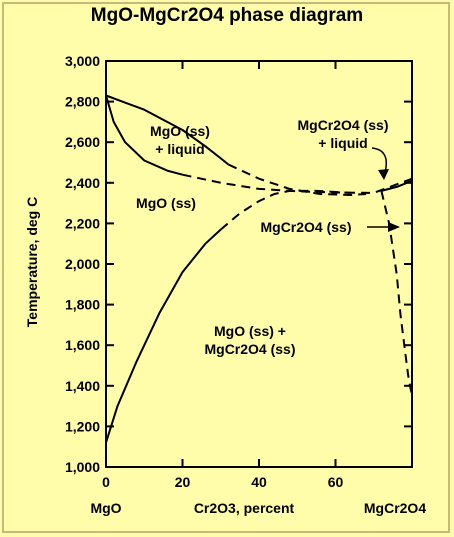  Describe the element at coordinates (395, 508) in the screenshot. I see `x-end-label-right: MgCr2O4` at that location.